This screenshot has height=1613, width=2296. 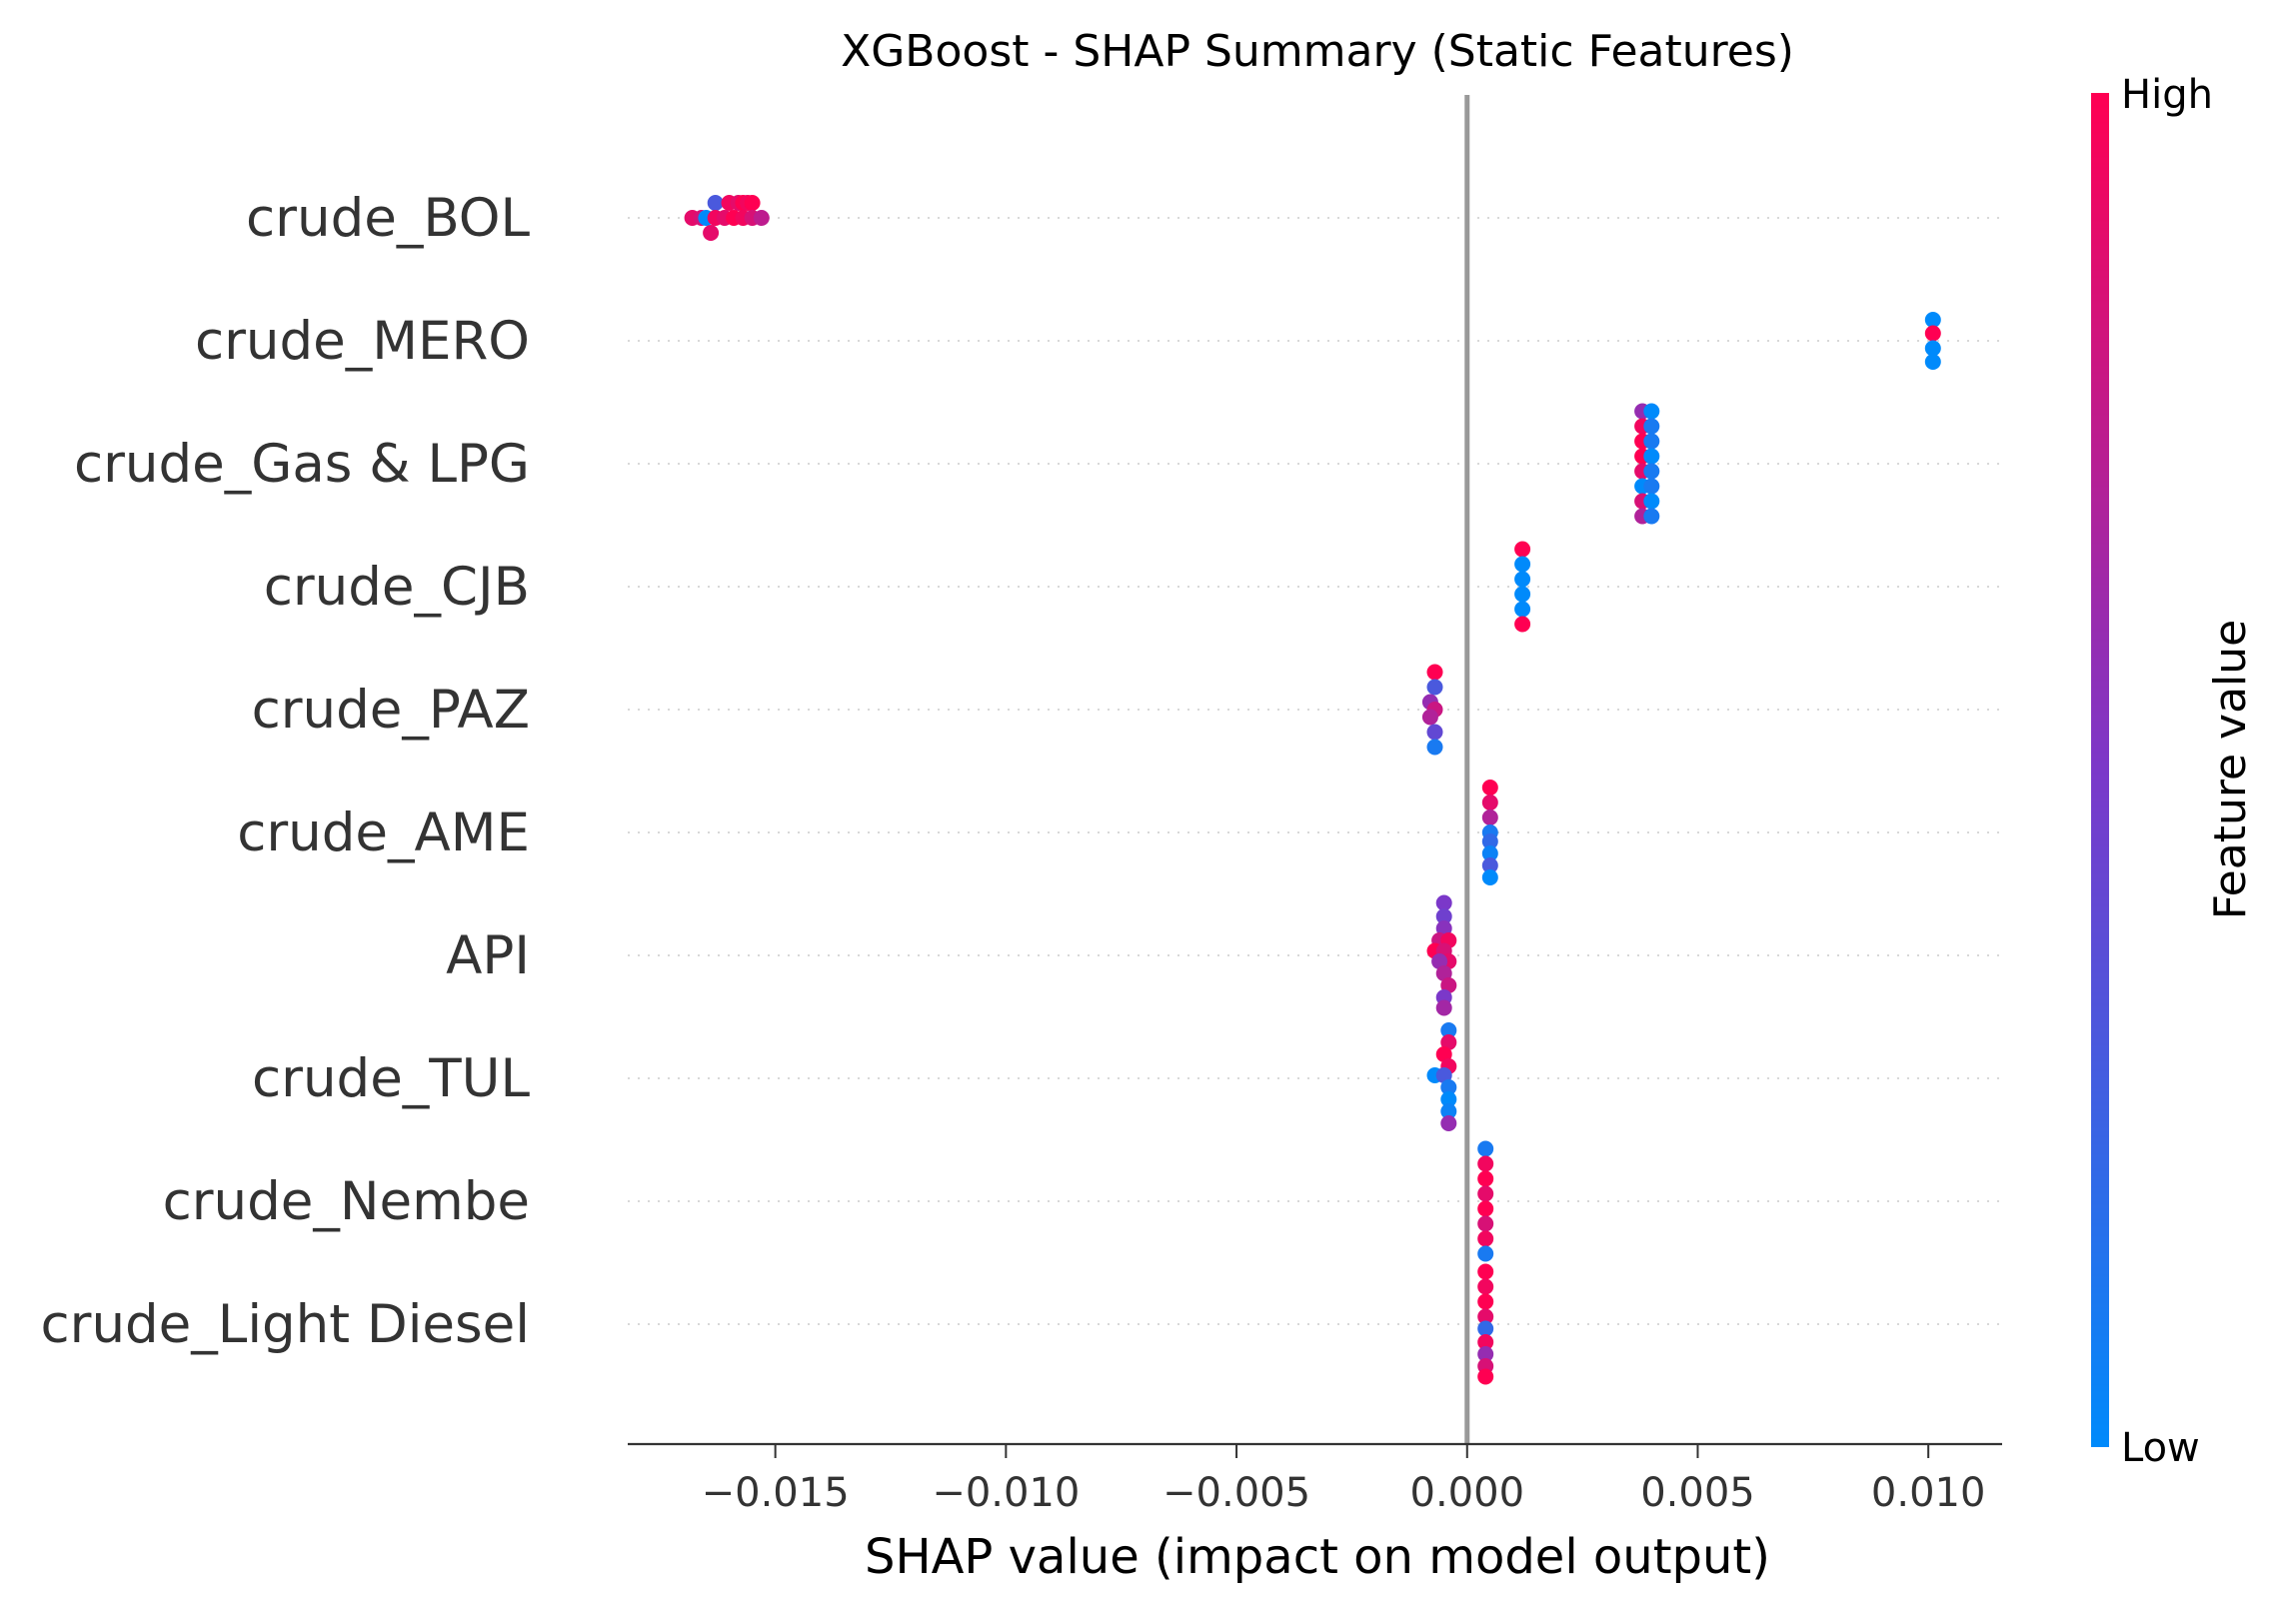 What do you see at coordinates (1318, 51) in the screenshot?
I see `chart-title: XGBoost - SHAP Summary (Static Features)` at bounding box center [1318, 51].